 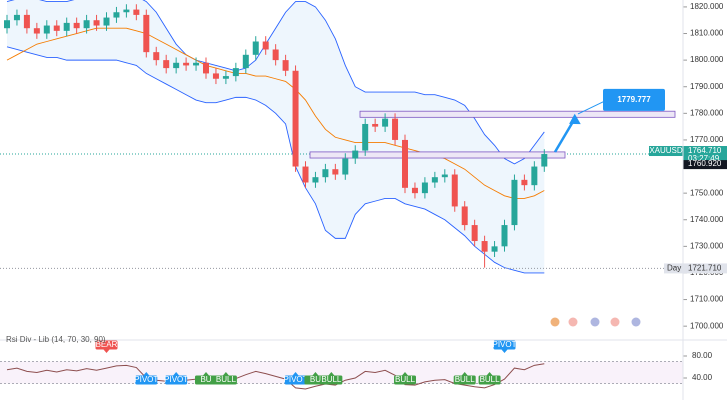 I want to click on indicator-title: Rsi Div - Lib (14, 70, 30, 90), so click(x=56, y=339).